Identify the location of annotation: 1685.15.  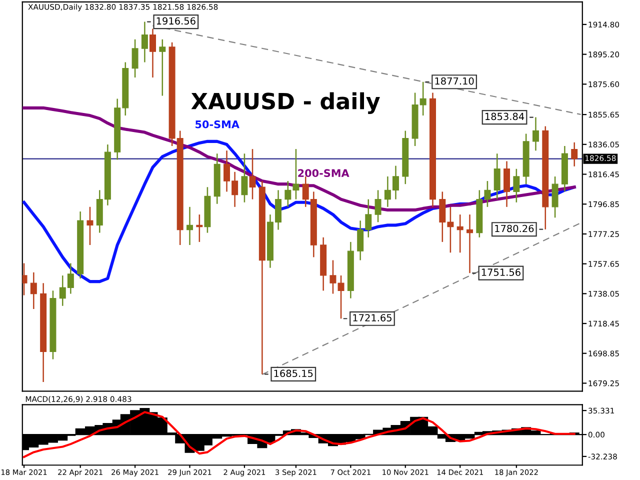
(293, 374).